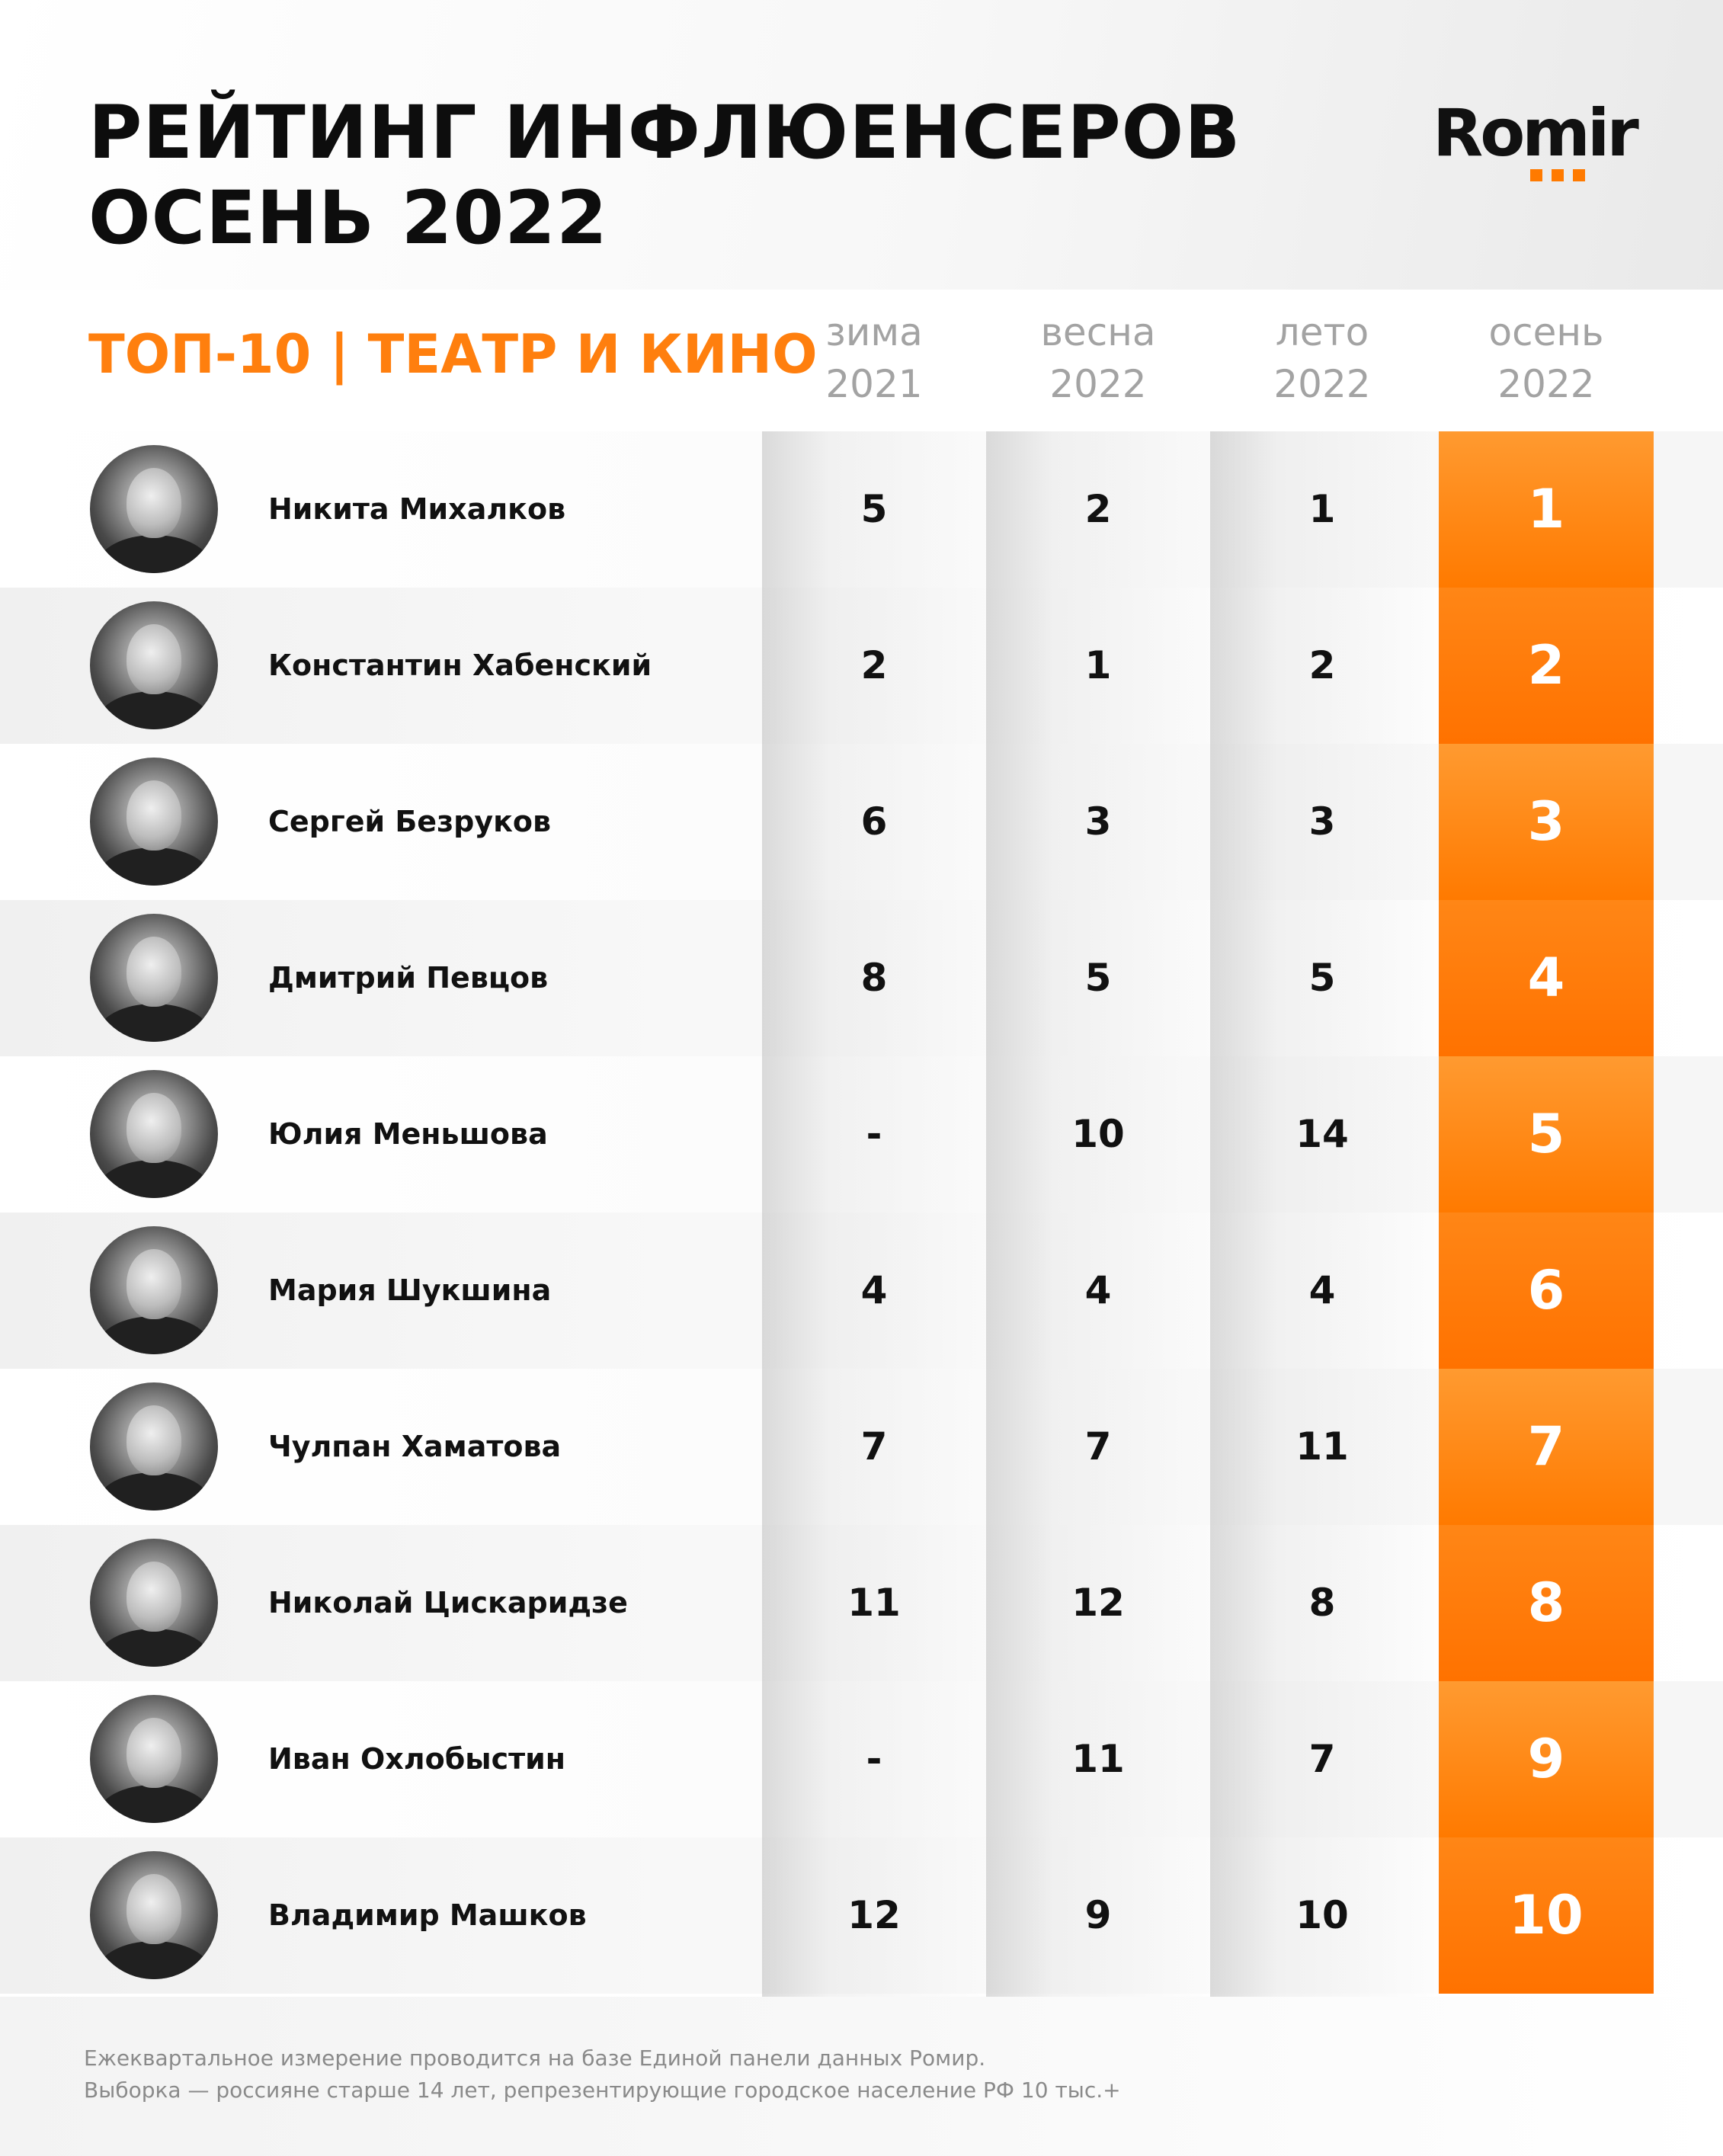 The height and width of the screenshot is (2156, 1723). Describe the element at coordinates (664, 175) in the screenshot. I see `page-title: РЕЙТИНГ ИНФЛЮЕНСЕРОВ ОСЕНЬ 2022` at that location.